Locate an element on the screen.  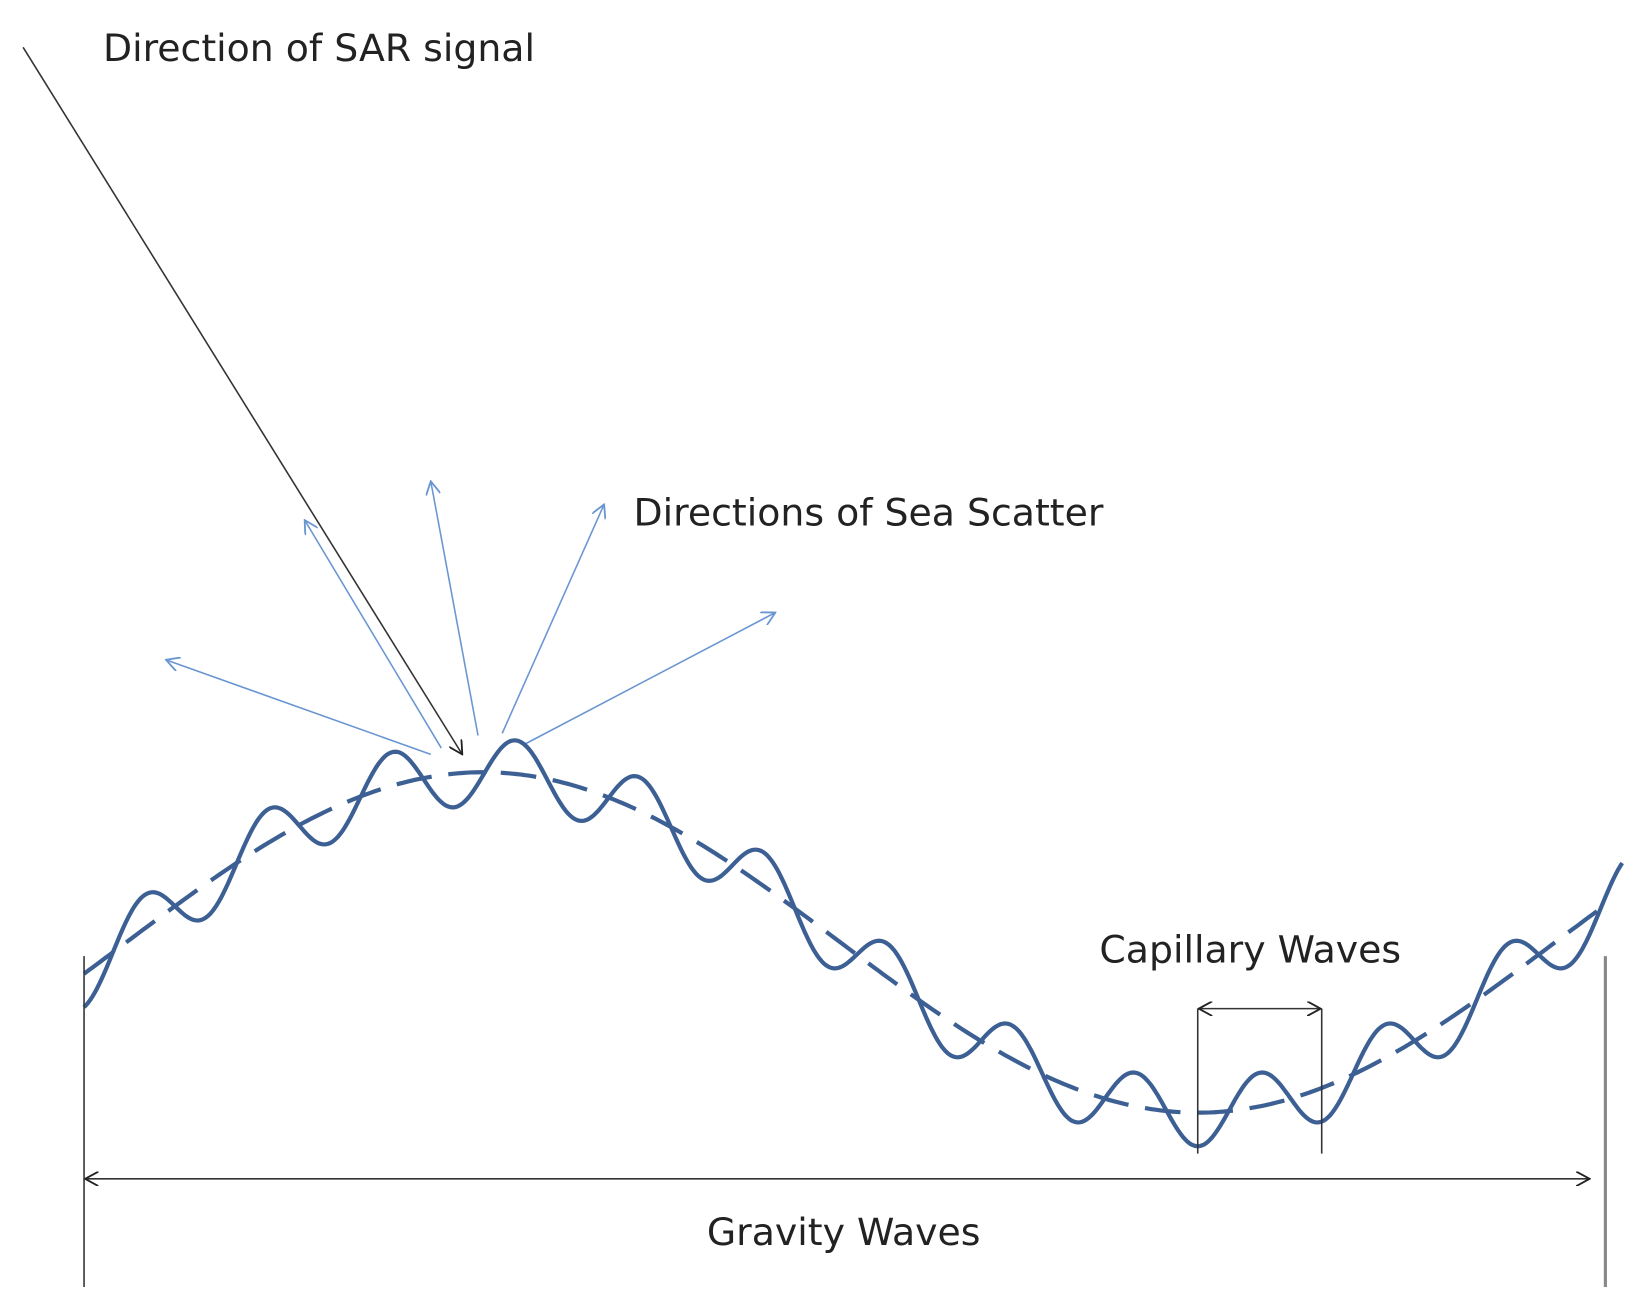
sar-arrow is located at coordinates (242, 400).